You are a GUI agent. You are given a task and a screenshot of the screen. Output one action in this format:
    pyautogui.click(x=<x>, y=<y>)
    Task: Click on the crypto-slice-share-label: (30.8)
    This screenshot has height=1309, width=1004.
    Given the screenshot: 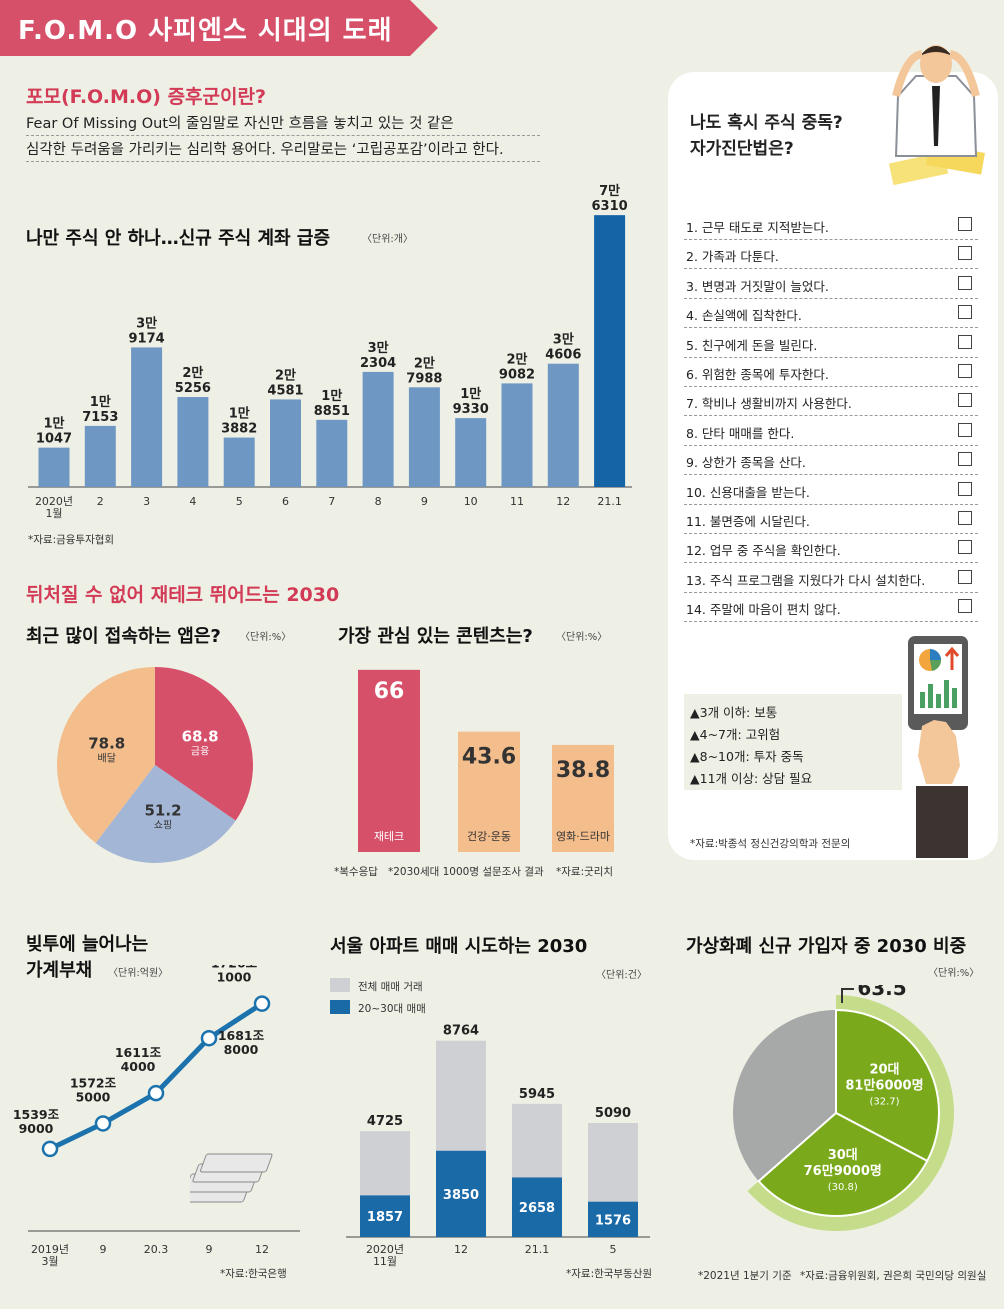 What is the action you would take?
    pyautogui.click(x=843, y=1187)
    